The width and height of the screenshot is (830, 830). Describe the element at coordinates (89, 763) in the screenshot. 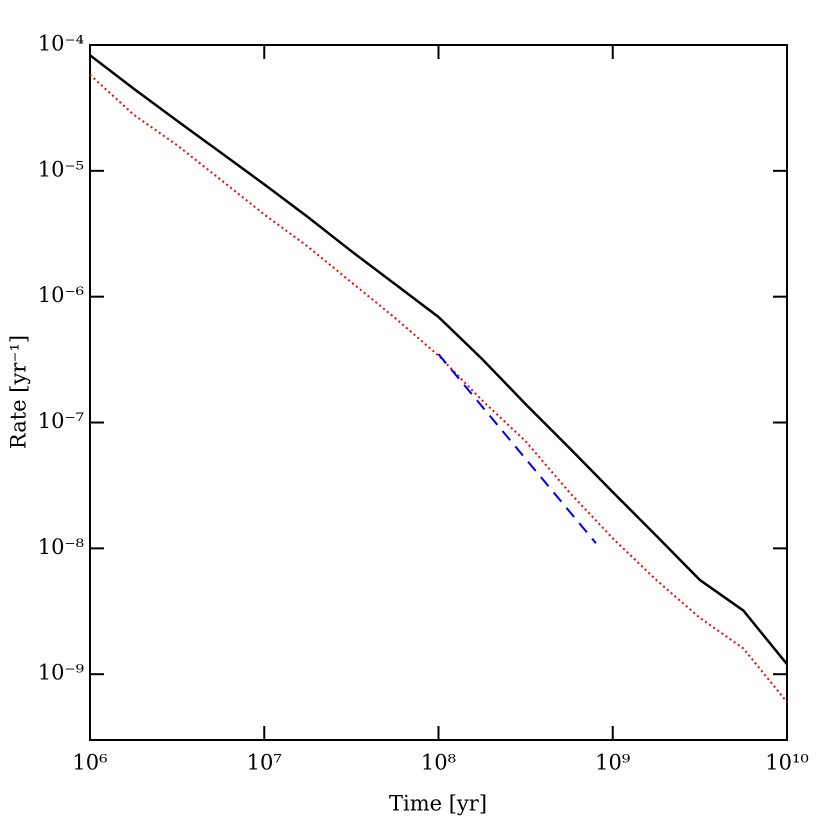

I see `x-tick-label: 10⁶` at that location.